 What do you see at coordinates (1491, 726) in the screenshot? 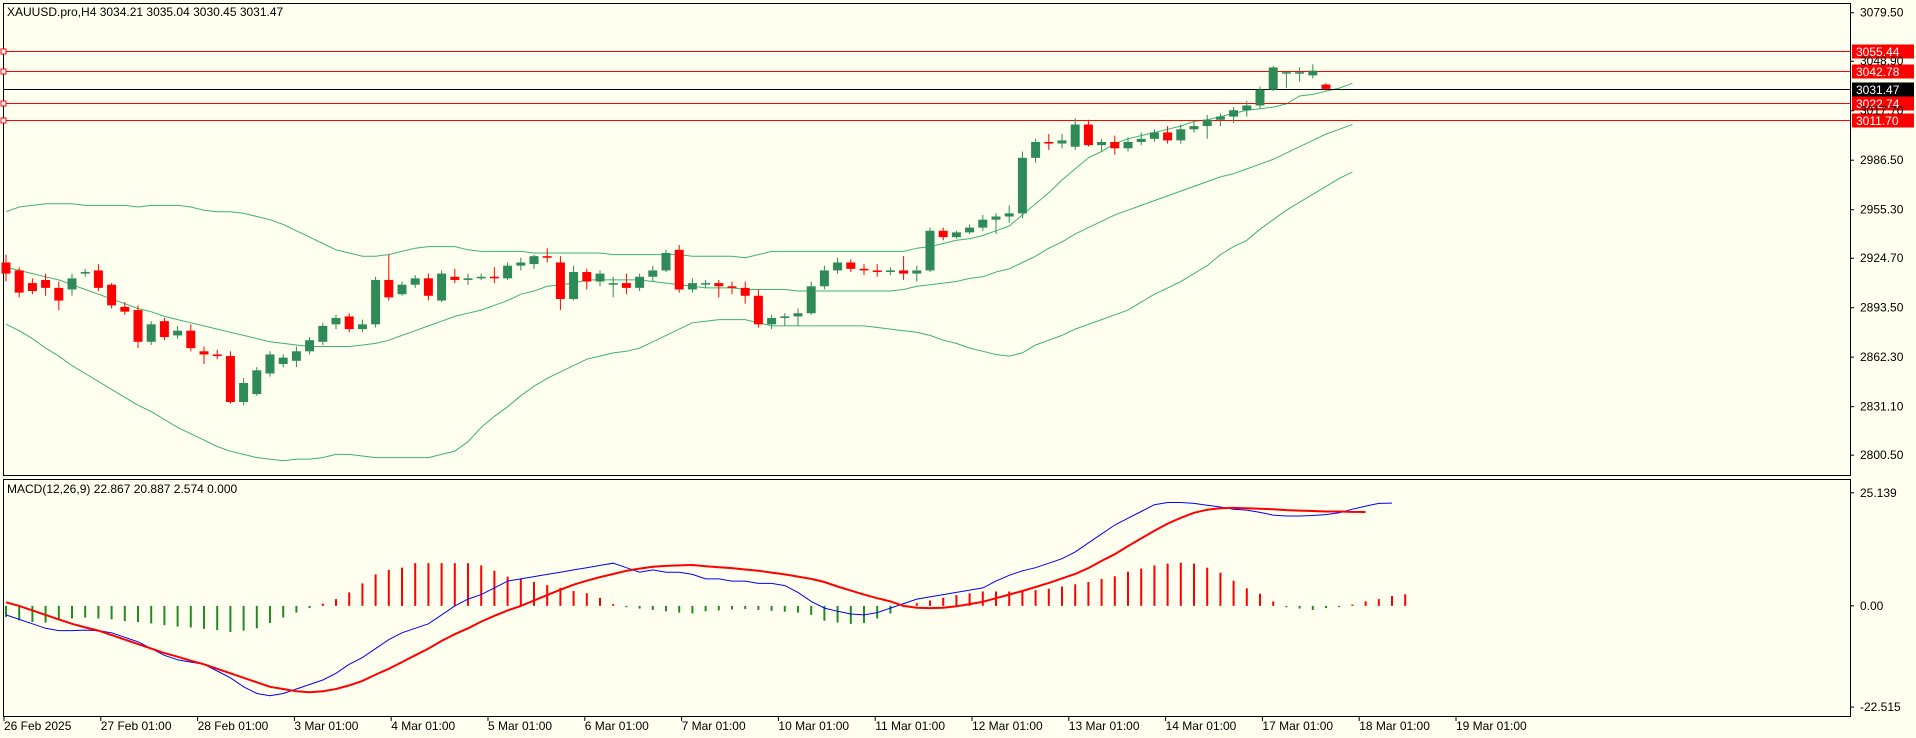
I see `time-tick-label: 19 Mar 01:00` at bounding box center [1491, 726].